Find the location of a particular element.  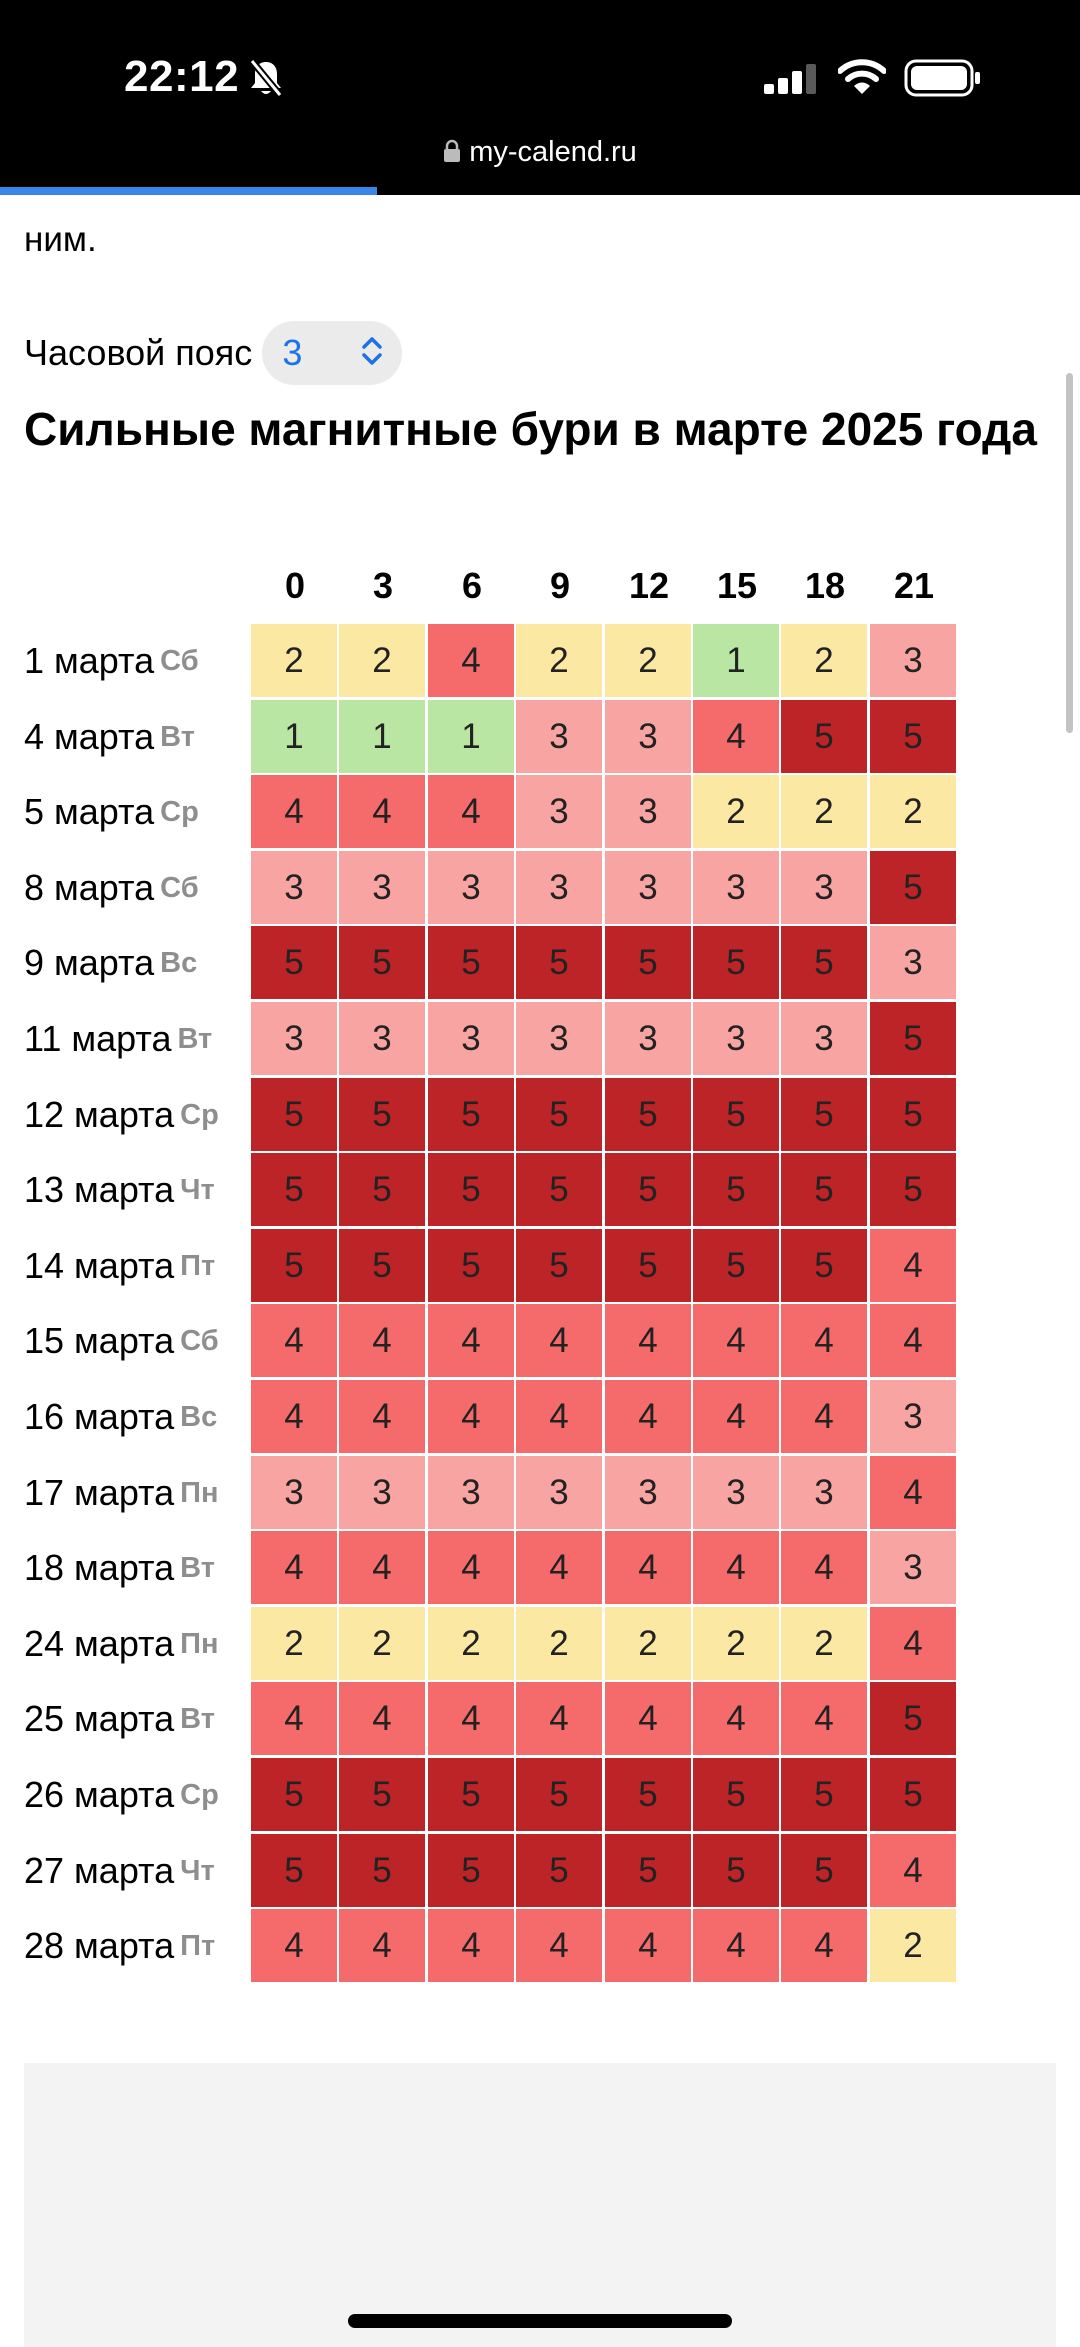

row-date: 12 марта is located at coordinates (99, 1114).